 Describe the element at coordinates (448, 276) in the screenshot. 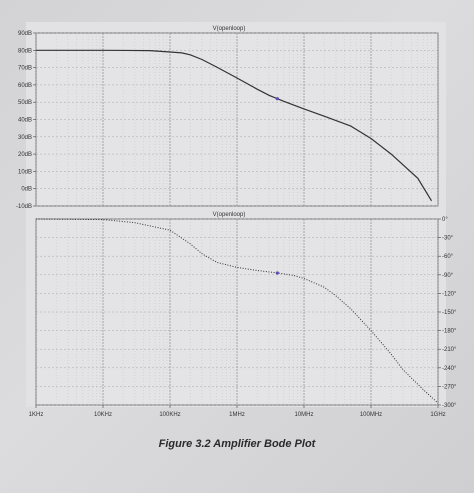

I see `y-tick-label: -90°` at that location.